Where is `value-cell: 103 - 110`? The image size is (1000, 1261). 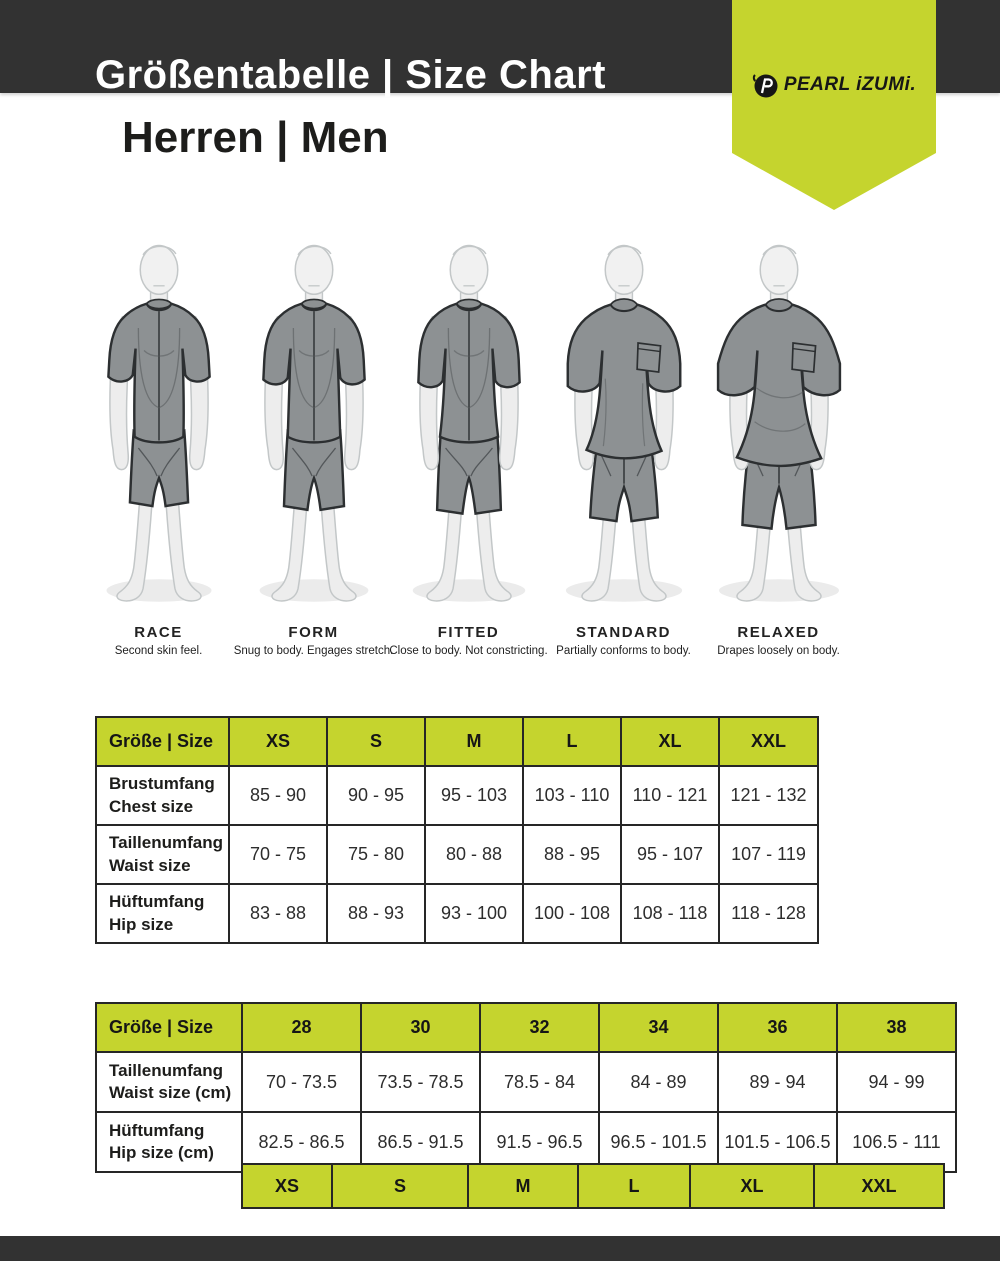
value-cell: 103 - 110 is located at coordinates (572, 795).